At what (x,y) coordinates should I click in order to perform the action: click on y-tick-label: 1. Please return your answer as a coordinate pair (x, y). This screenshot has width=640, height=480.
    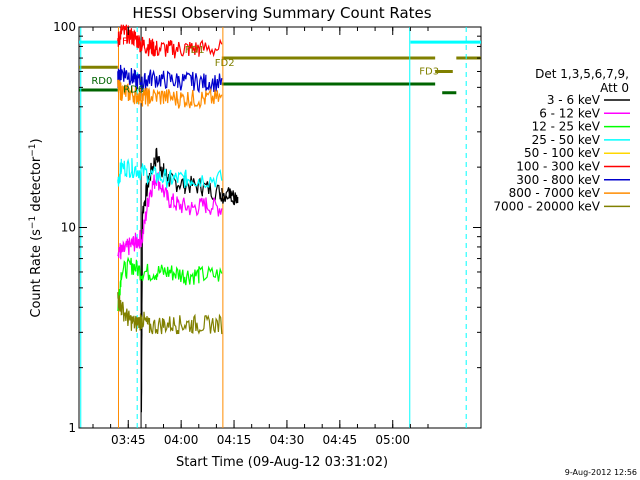
    Looking at the image, I should click on (72, 428).